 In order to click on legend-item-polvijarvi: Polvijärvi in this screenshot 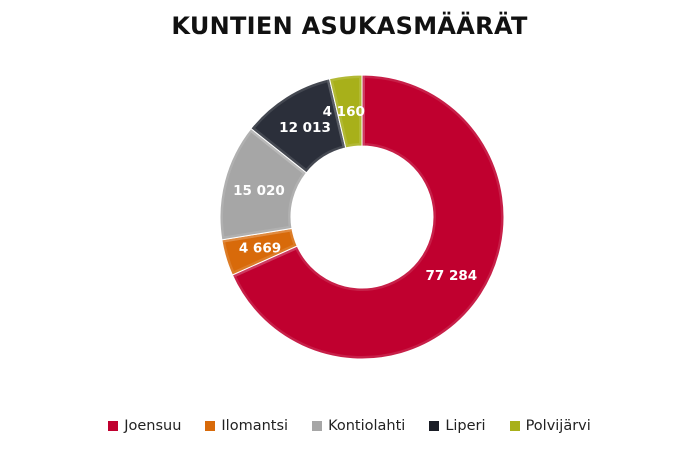, I will do `click(550, 426)`.